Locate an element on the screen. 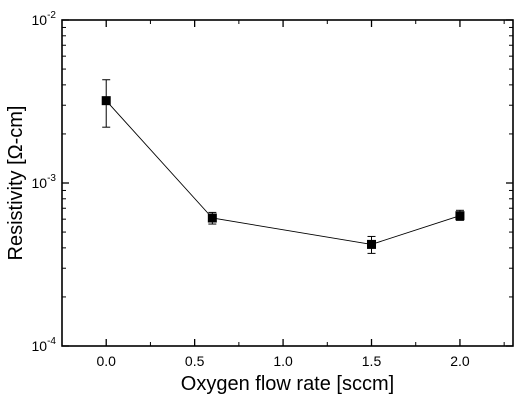 This screenshot has height=401, width=520. x-tick-label-2: 1.0 is located at coordinates (283, 361).